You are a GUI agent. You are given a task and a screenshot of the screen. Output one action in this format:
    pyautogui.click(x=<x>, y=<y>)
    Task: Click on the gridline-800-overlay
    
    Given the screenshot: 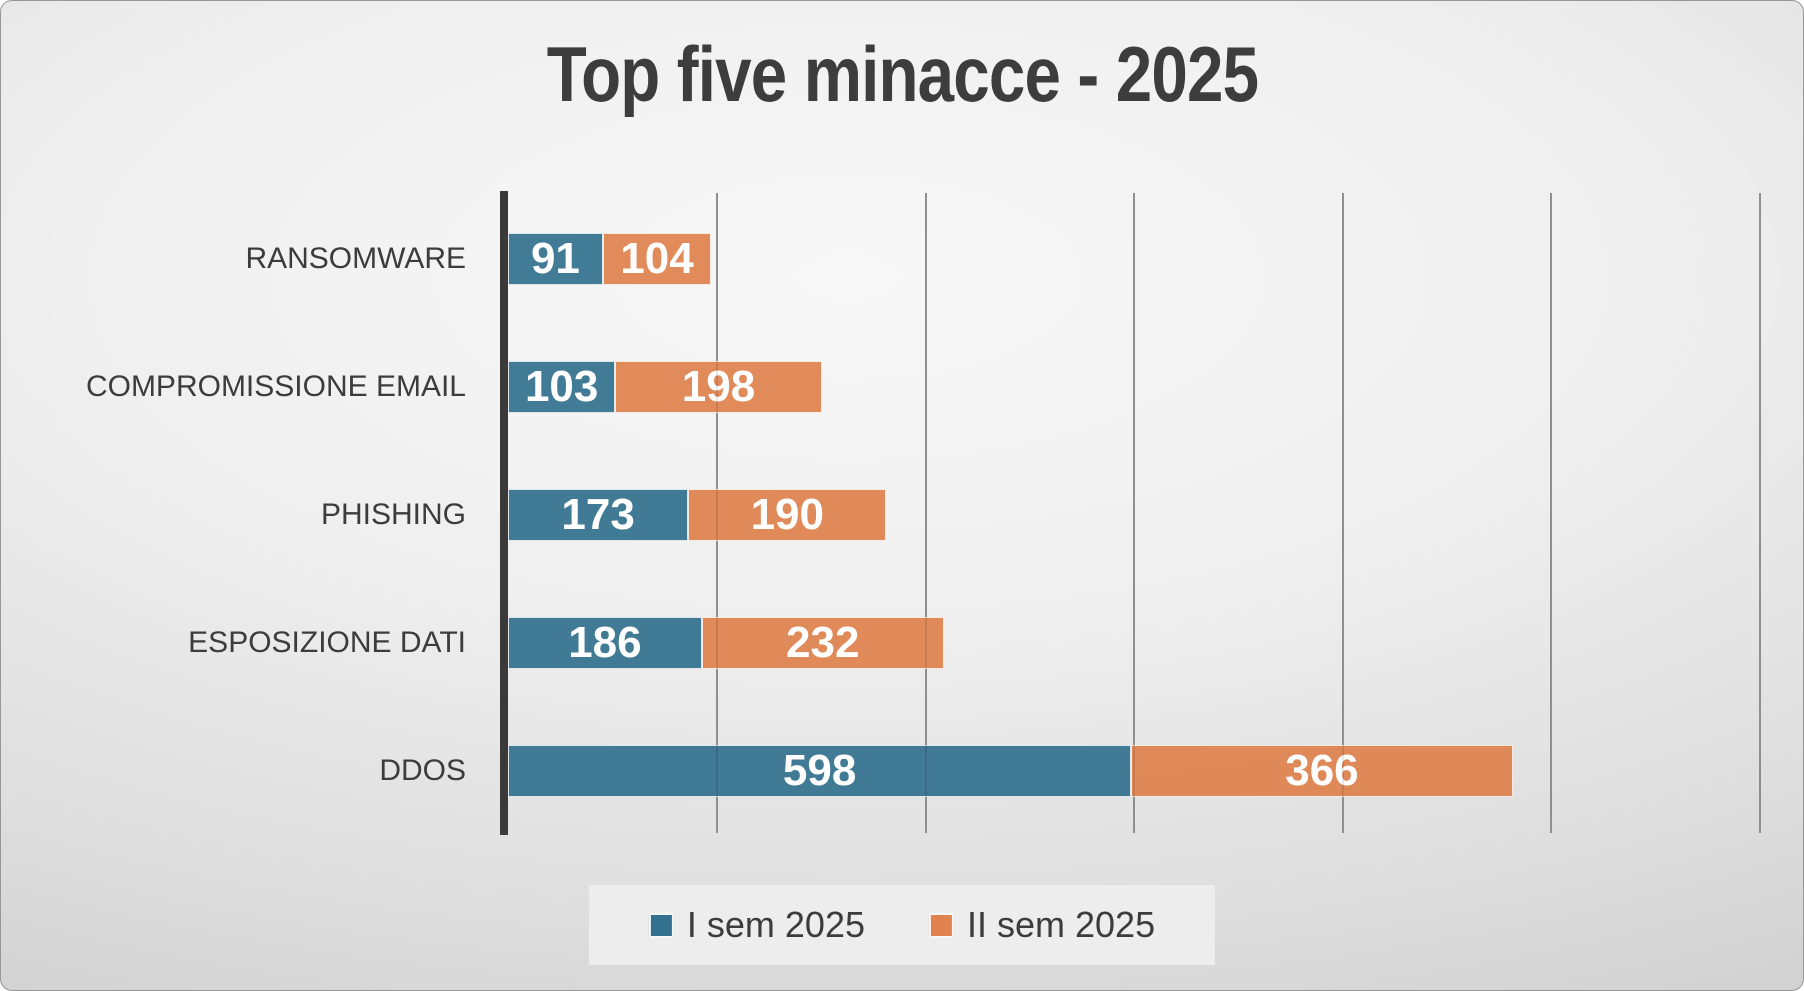 What is the action you would take?
    pyautogui.click(x=1342, y=513)
    